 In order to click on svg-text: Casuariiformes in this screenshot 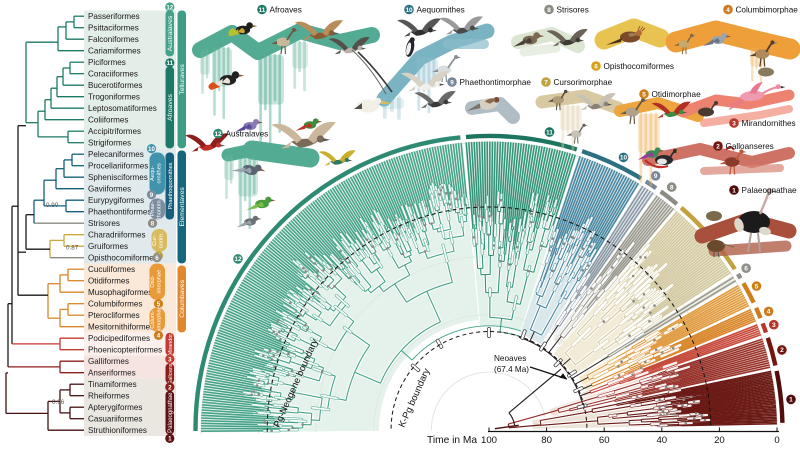, I will do `click(115, 419)`.